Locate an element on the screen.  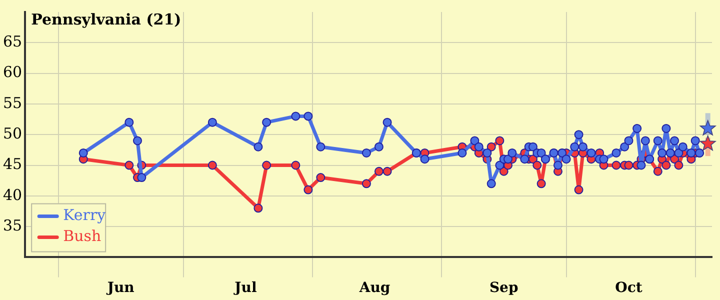
x-tick-label: Sep is located at coordinates (503, 288).